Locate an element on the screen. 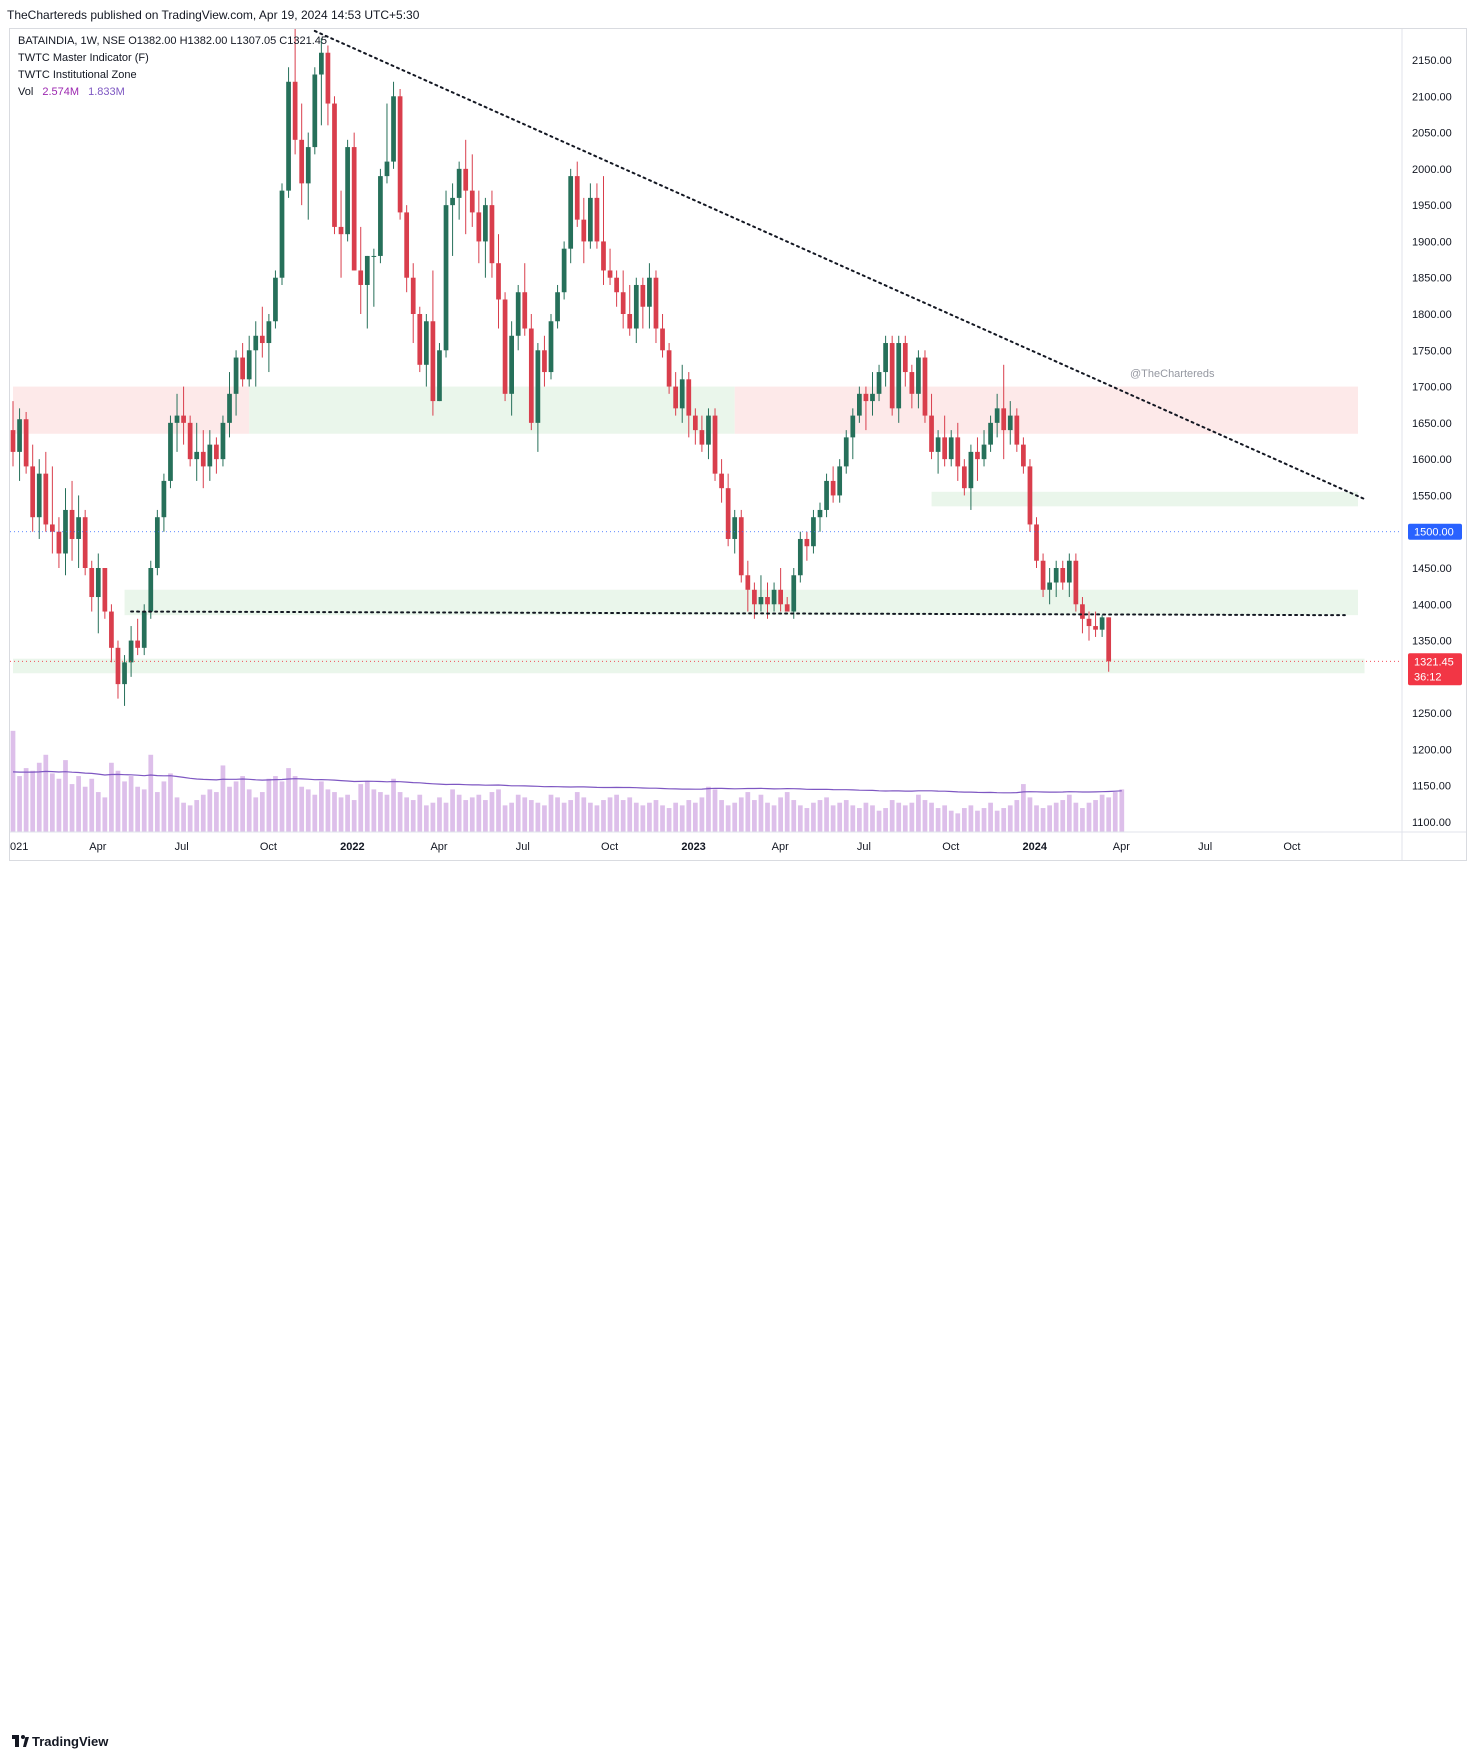 Image resolution: width=1480 pixels, height=1749 pixels. tradingview-logo-icon is located at coordinates (20, 1741).